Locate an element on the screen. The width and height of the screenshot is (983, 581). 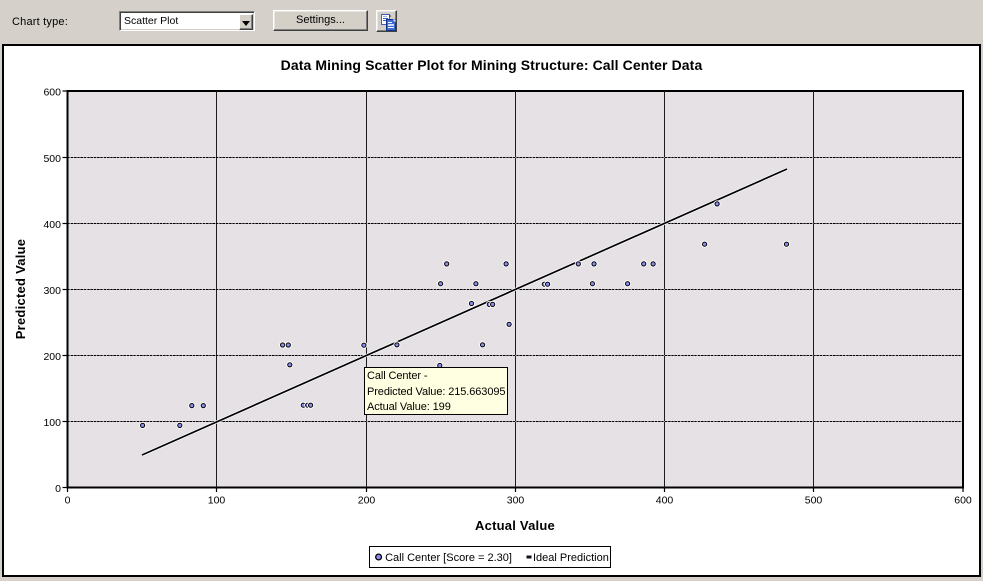
svg-text: Actual Value is located at coordinates (515, 525).